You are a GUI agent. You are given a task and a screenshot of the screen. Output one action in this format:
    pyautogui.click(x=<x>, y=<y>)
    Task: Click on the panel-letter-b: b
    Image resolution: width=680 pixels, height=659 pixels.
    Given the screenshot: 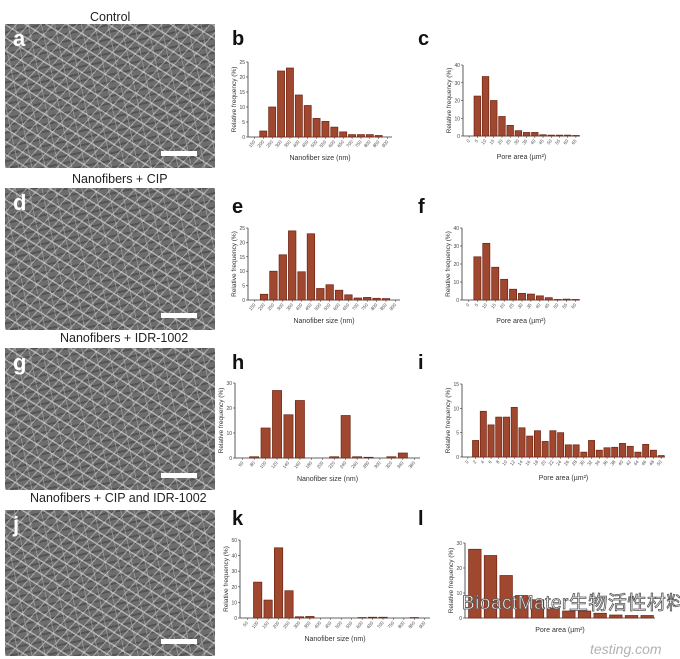 What is the action you would take?
    pyautogui.click(x=238, y=39)
    